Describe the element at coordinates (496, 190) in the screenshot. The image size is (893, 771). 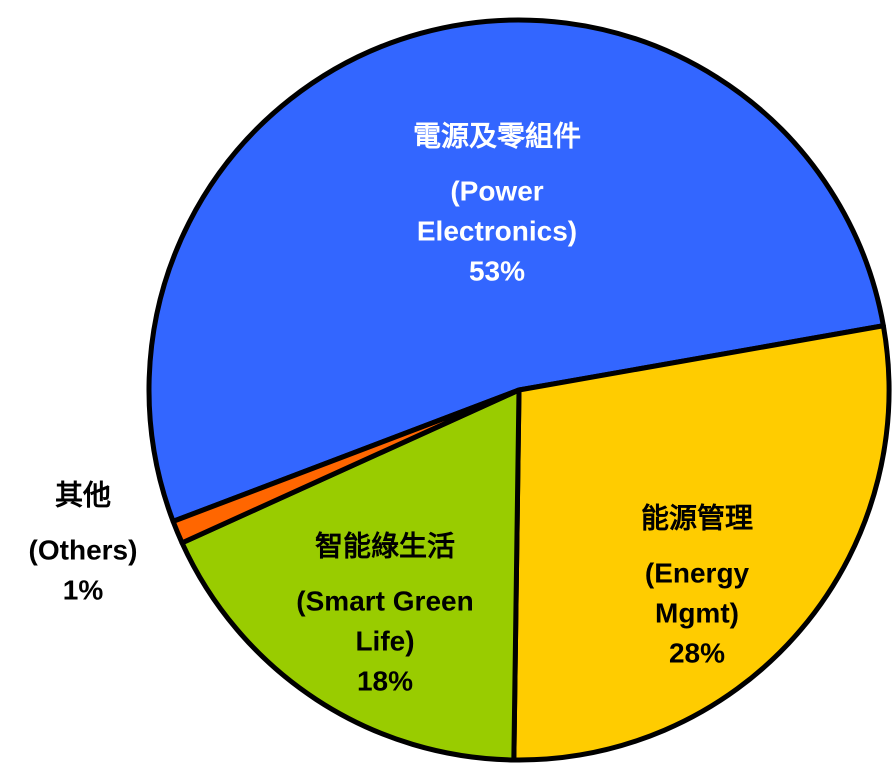
I see `slice-label: (Power` at that location.